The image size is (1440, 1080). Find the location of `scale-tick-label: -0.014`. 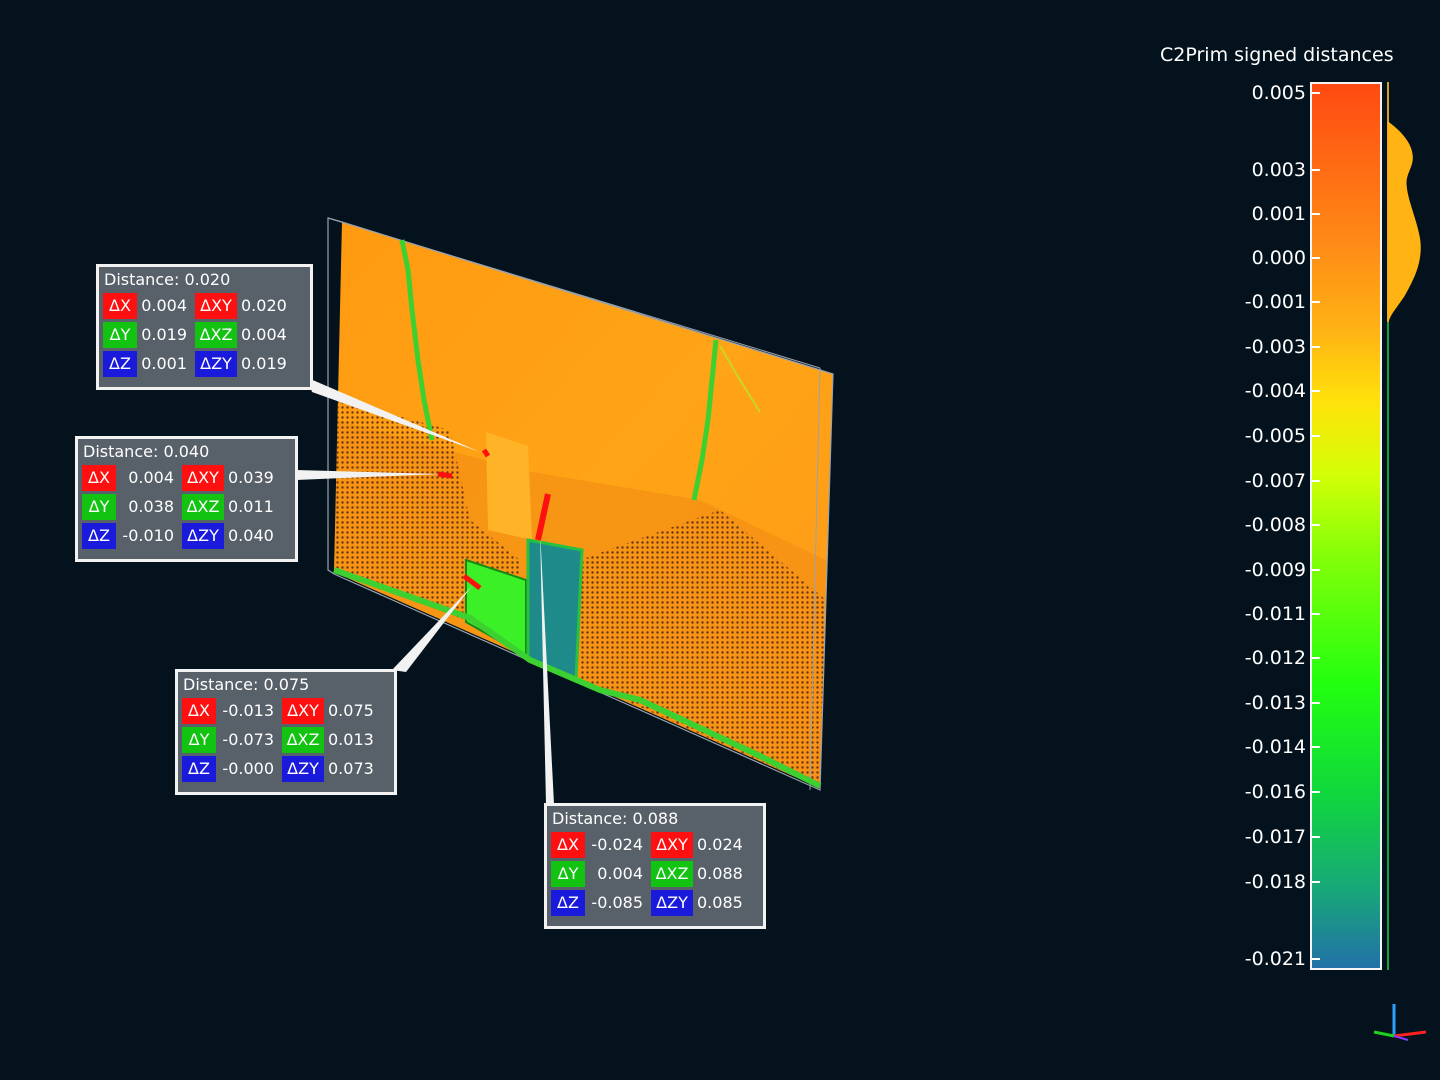

scale-tick-label: -0.014 is located at coordinates (1275, 747).